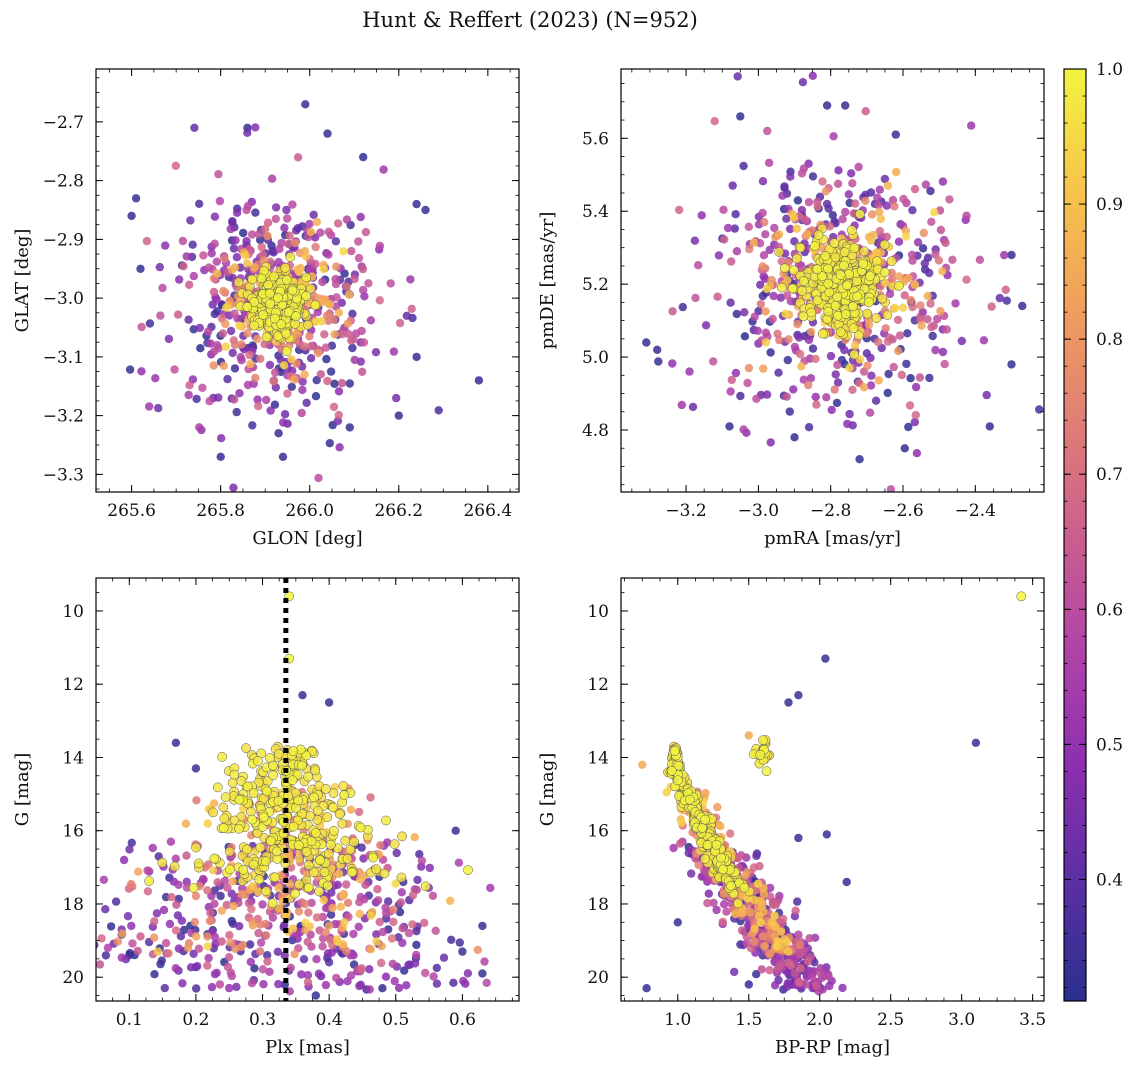 Image resolution: width=1136 pixels, height=1068 pixels. Describe the element at coordinates (63, 299) in the screenshot. I see `y-tick-label: −3.0` at that location.